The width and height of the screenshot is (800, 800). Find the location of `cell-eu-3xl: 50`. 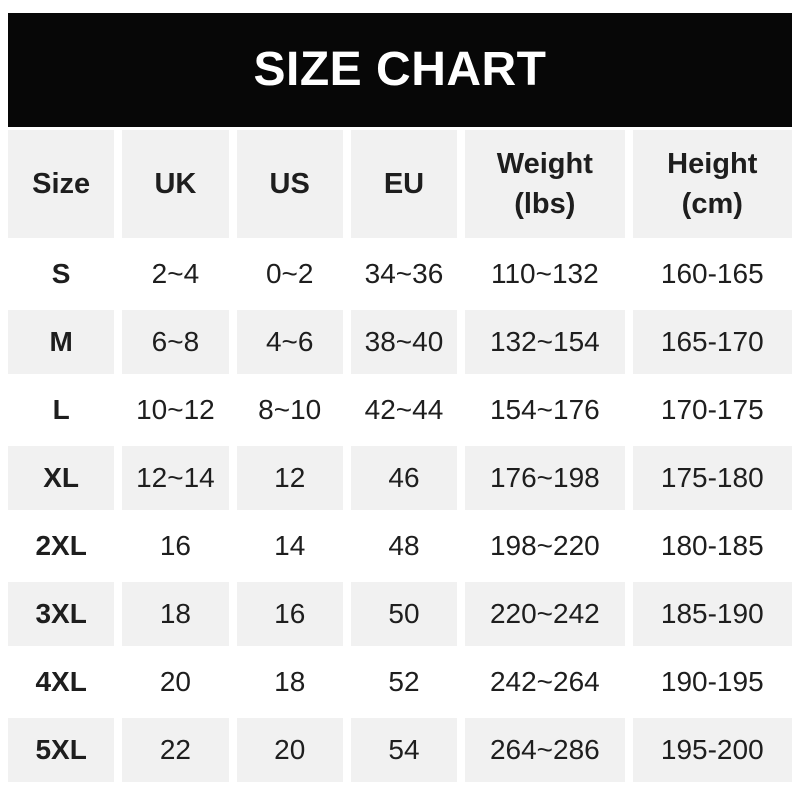

cell-eu-3xl: 50 is located at coordinates (404, 614).